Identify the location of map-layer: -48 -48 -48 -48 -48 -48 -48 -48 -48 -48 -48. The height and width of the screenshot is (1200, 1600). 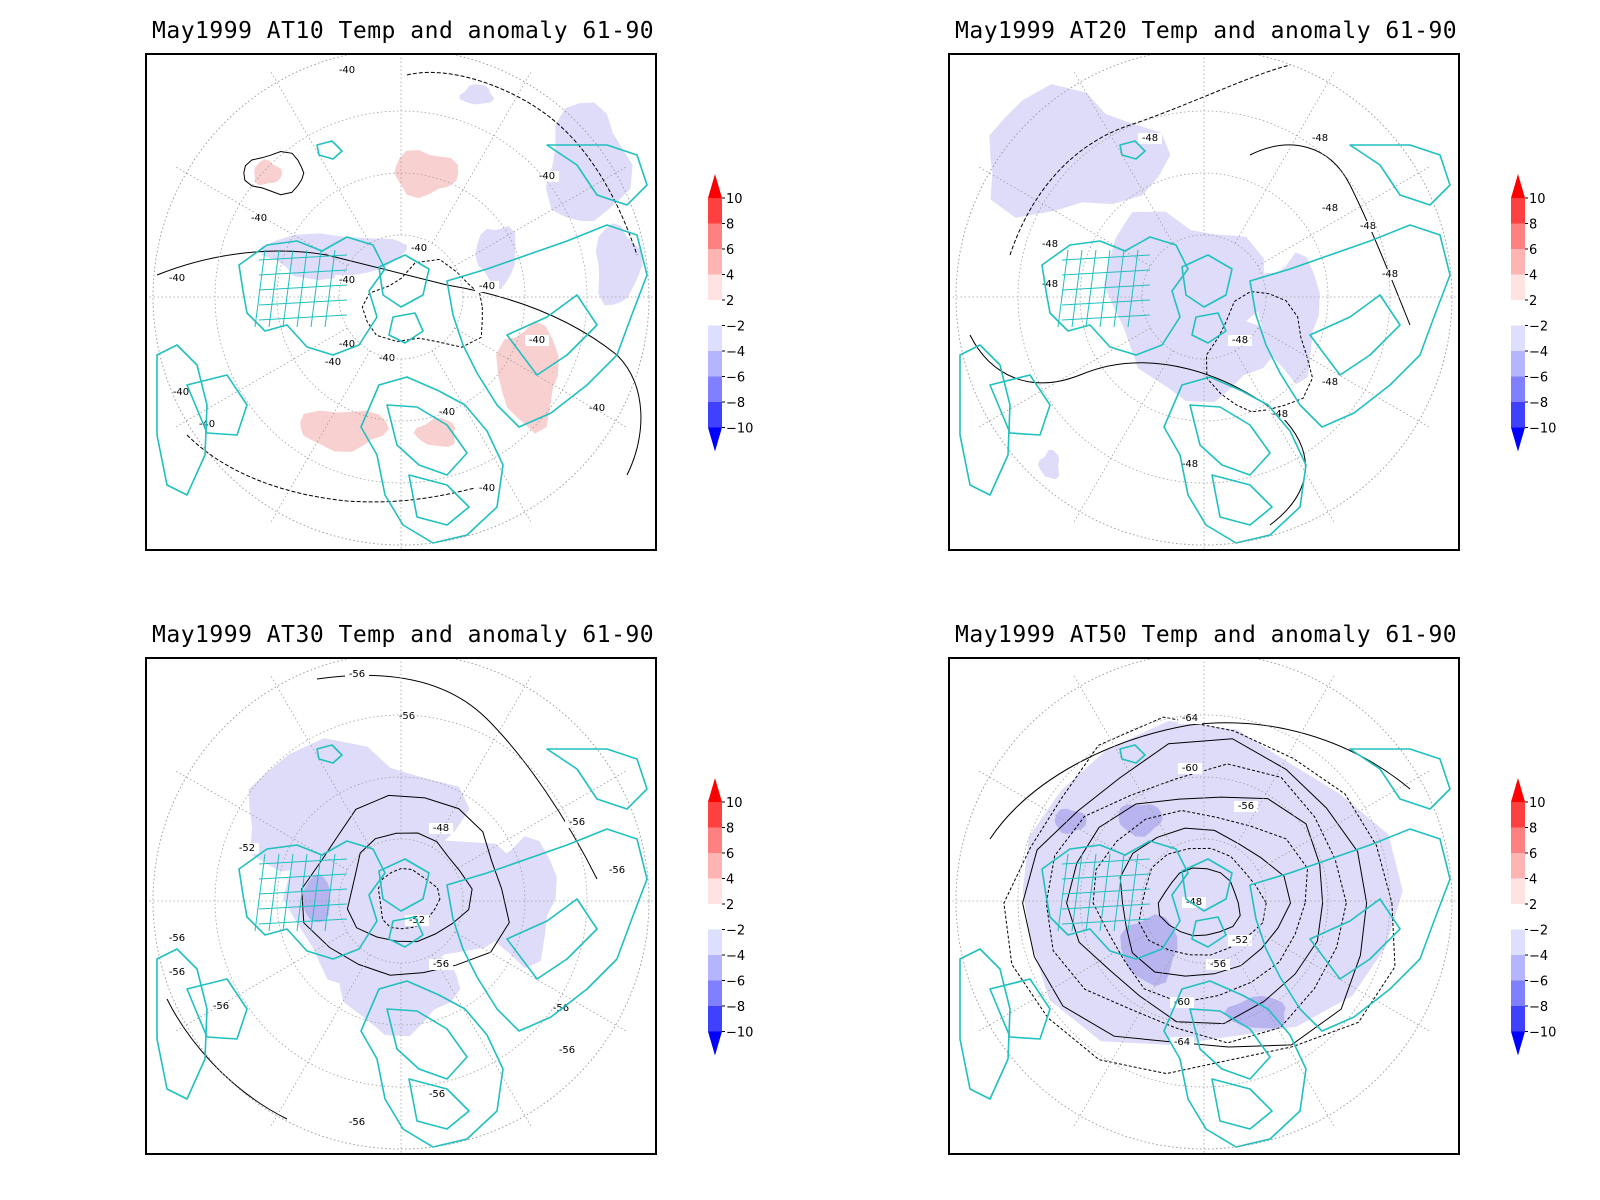
(1204, 302).